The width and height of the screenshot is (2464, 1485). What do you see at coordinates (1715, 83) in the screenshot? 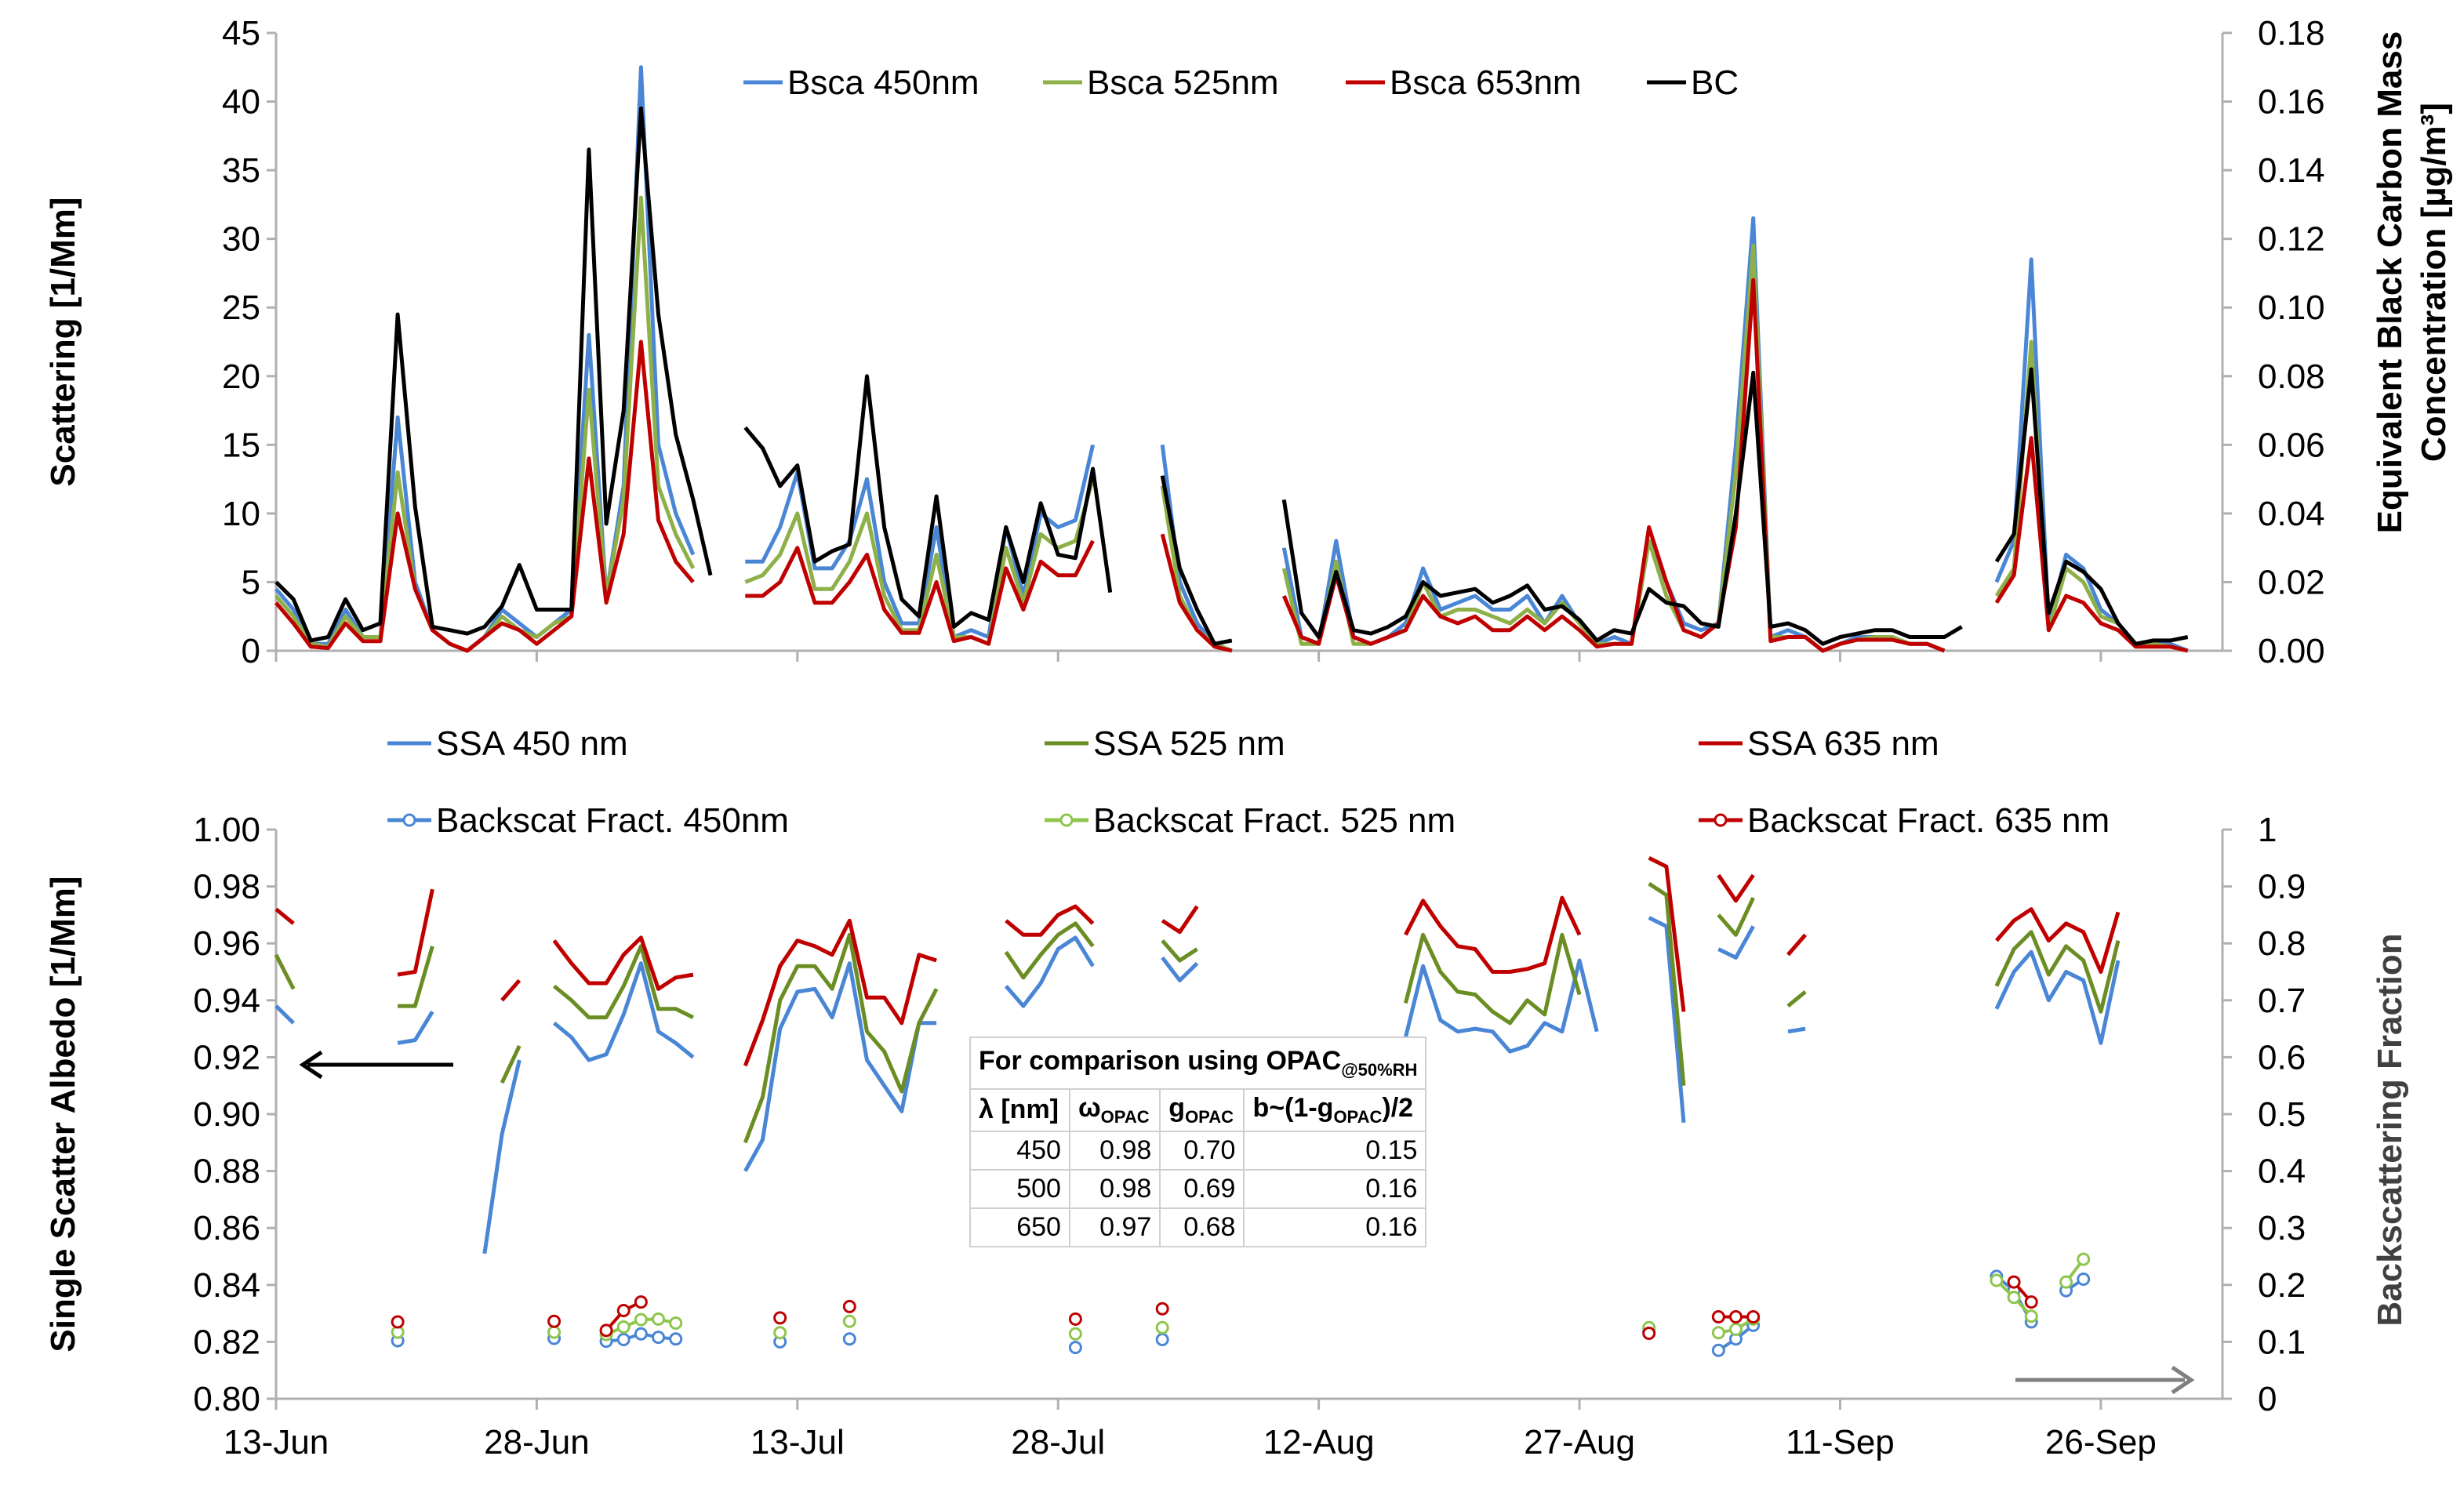
I see `legend-label: BC` at bounding box center [1715, 83].